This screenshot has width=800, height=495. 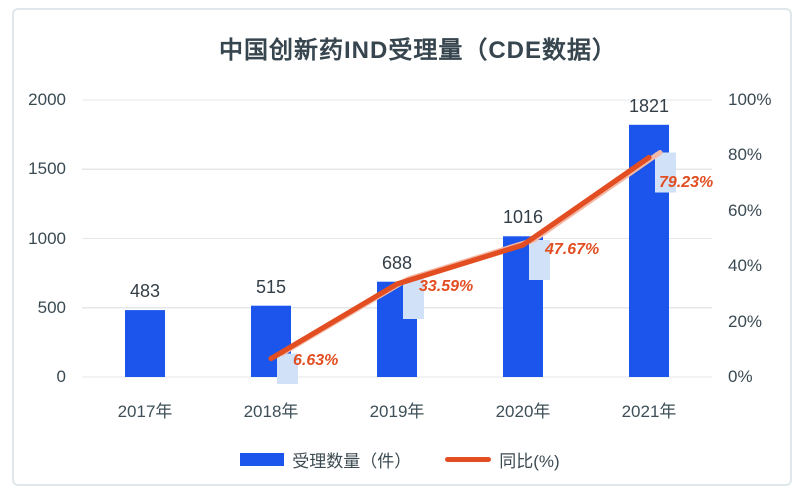 I want to click on bar-value-label-2017年: 483, so click(x=145, y=291).